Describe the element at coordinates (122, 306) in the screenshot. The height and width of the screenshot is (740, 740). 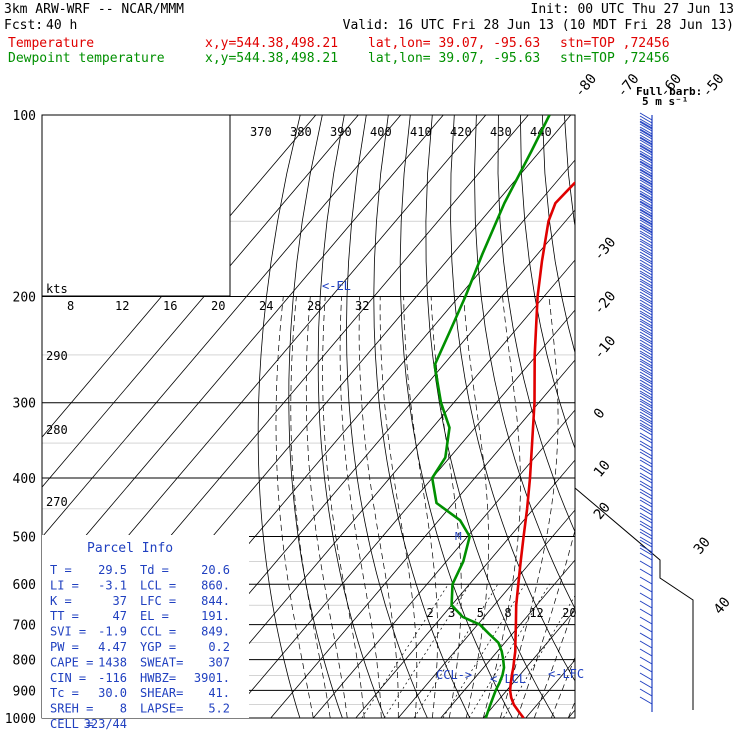
I see `hodograph-speed-label: 12` at that location.